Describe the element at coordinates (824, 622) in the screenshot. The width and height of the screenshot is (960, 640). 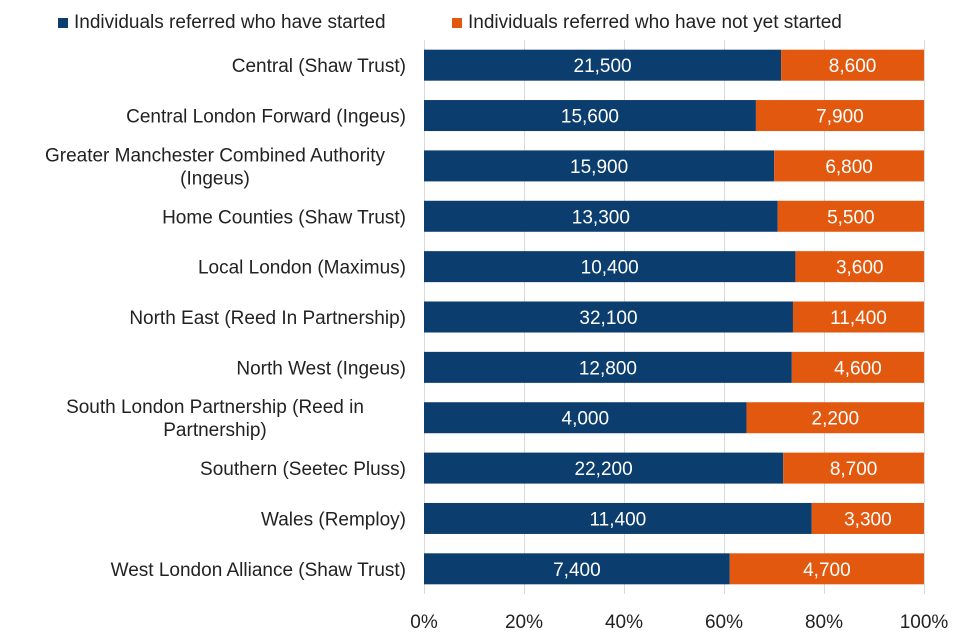
I see `x-tick-label-4: 80%` at that location.